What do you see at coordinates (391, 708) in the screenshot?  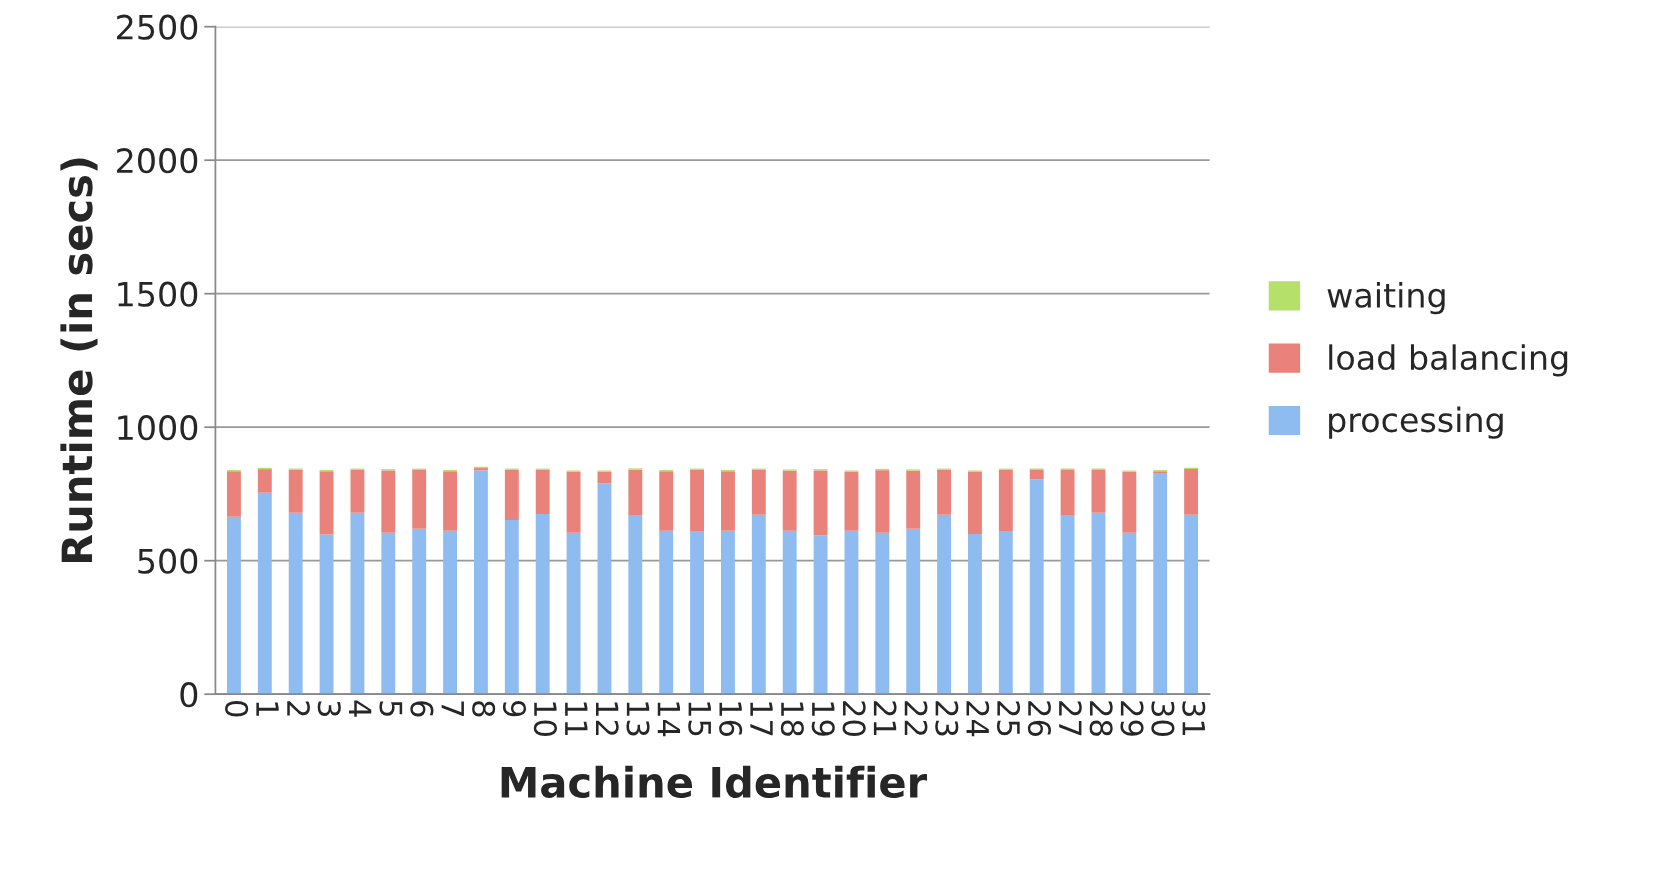 I see `x-tick-label: 5` at bounding box center [391, 708].